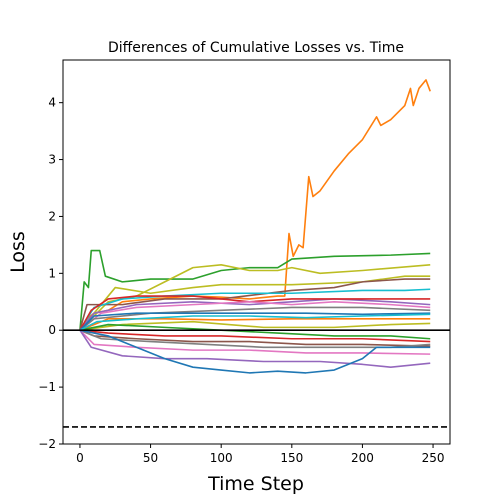 The width and height of the screenshot is (500, 500). I want to click on y-tick-label: −2, so click(47, 444).